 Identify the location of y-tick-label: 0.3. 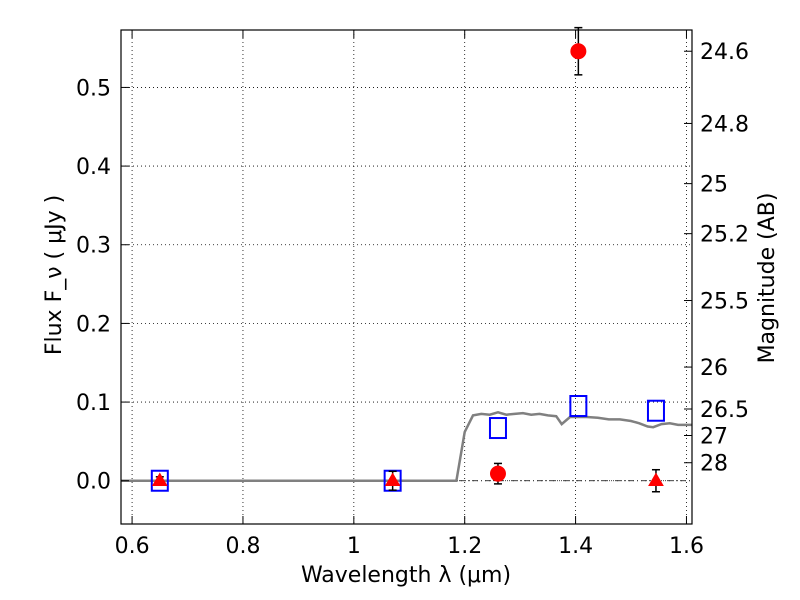
(93, 246).